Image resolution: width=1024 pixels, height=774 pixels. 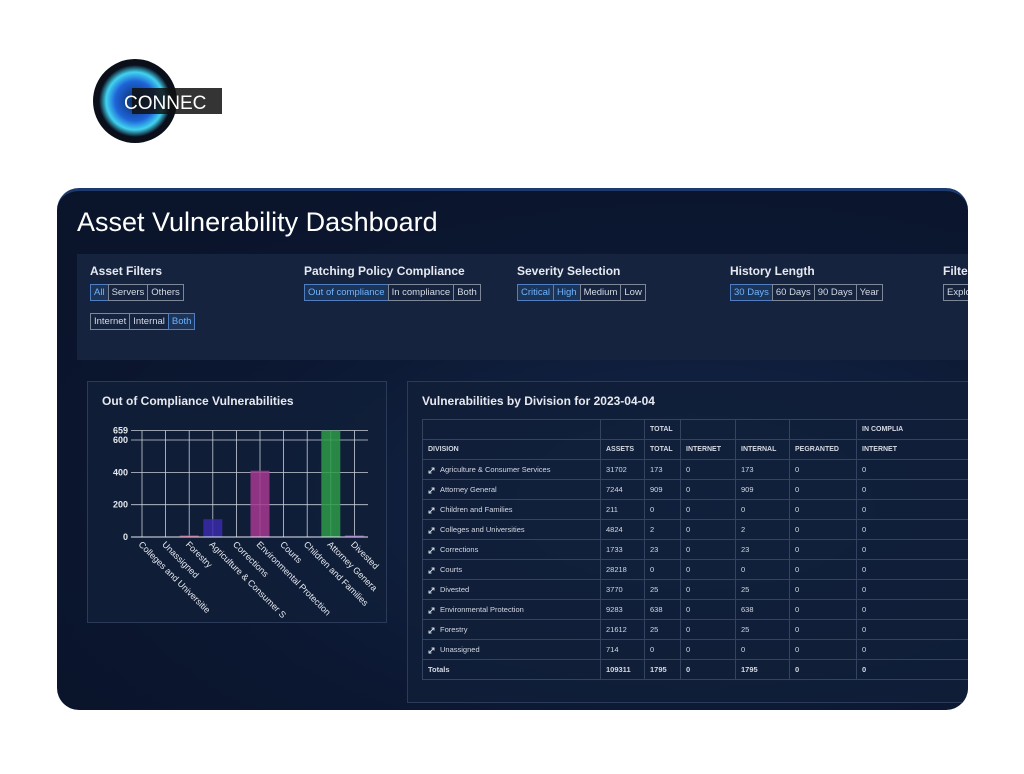 I want to click on table-cell: Unassigned, so click(x=511, y=649).